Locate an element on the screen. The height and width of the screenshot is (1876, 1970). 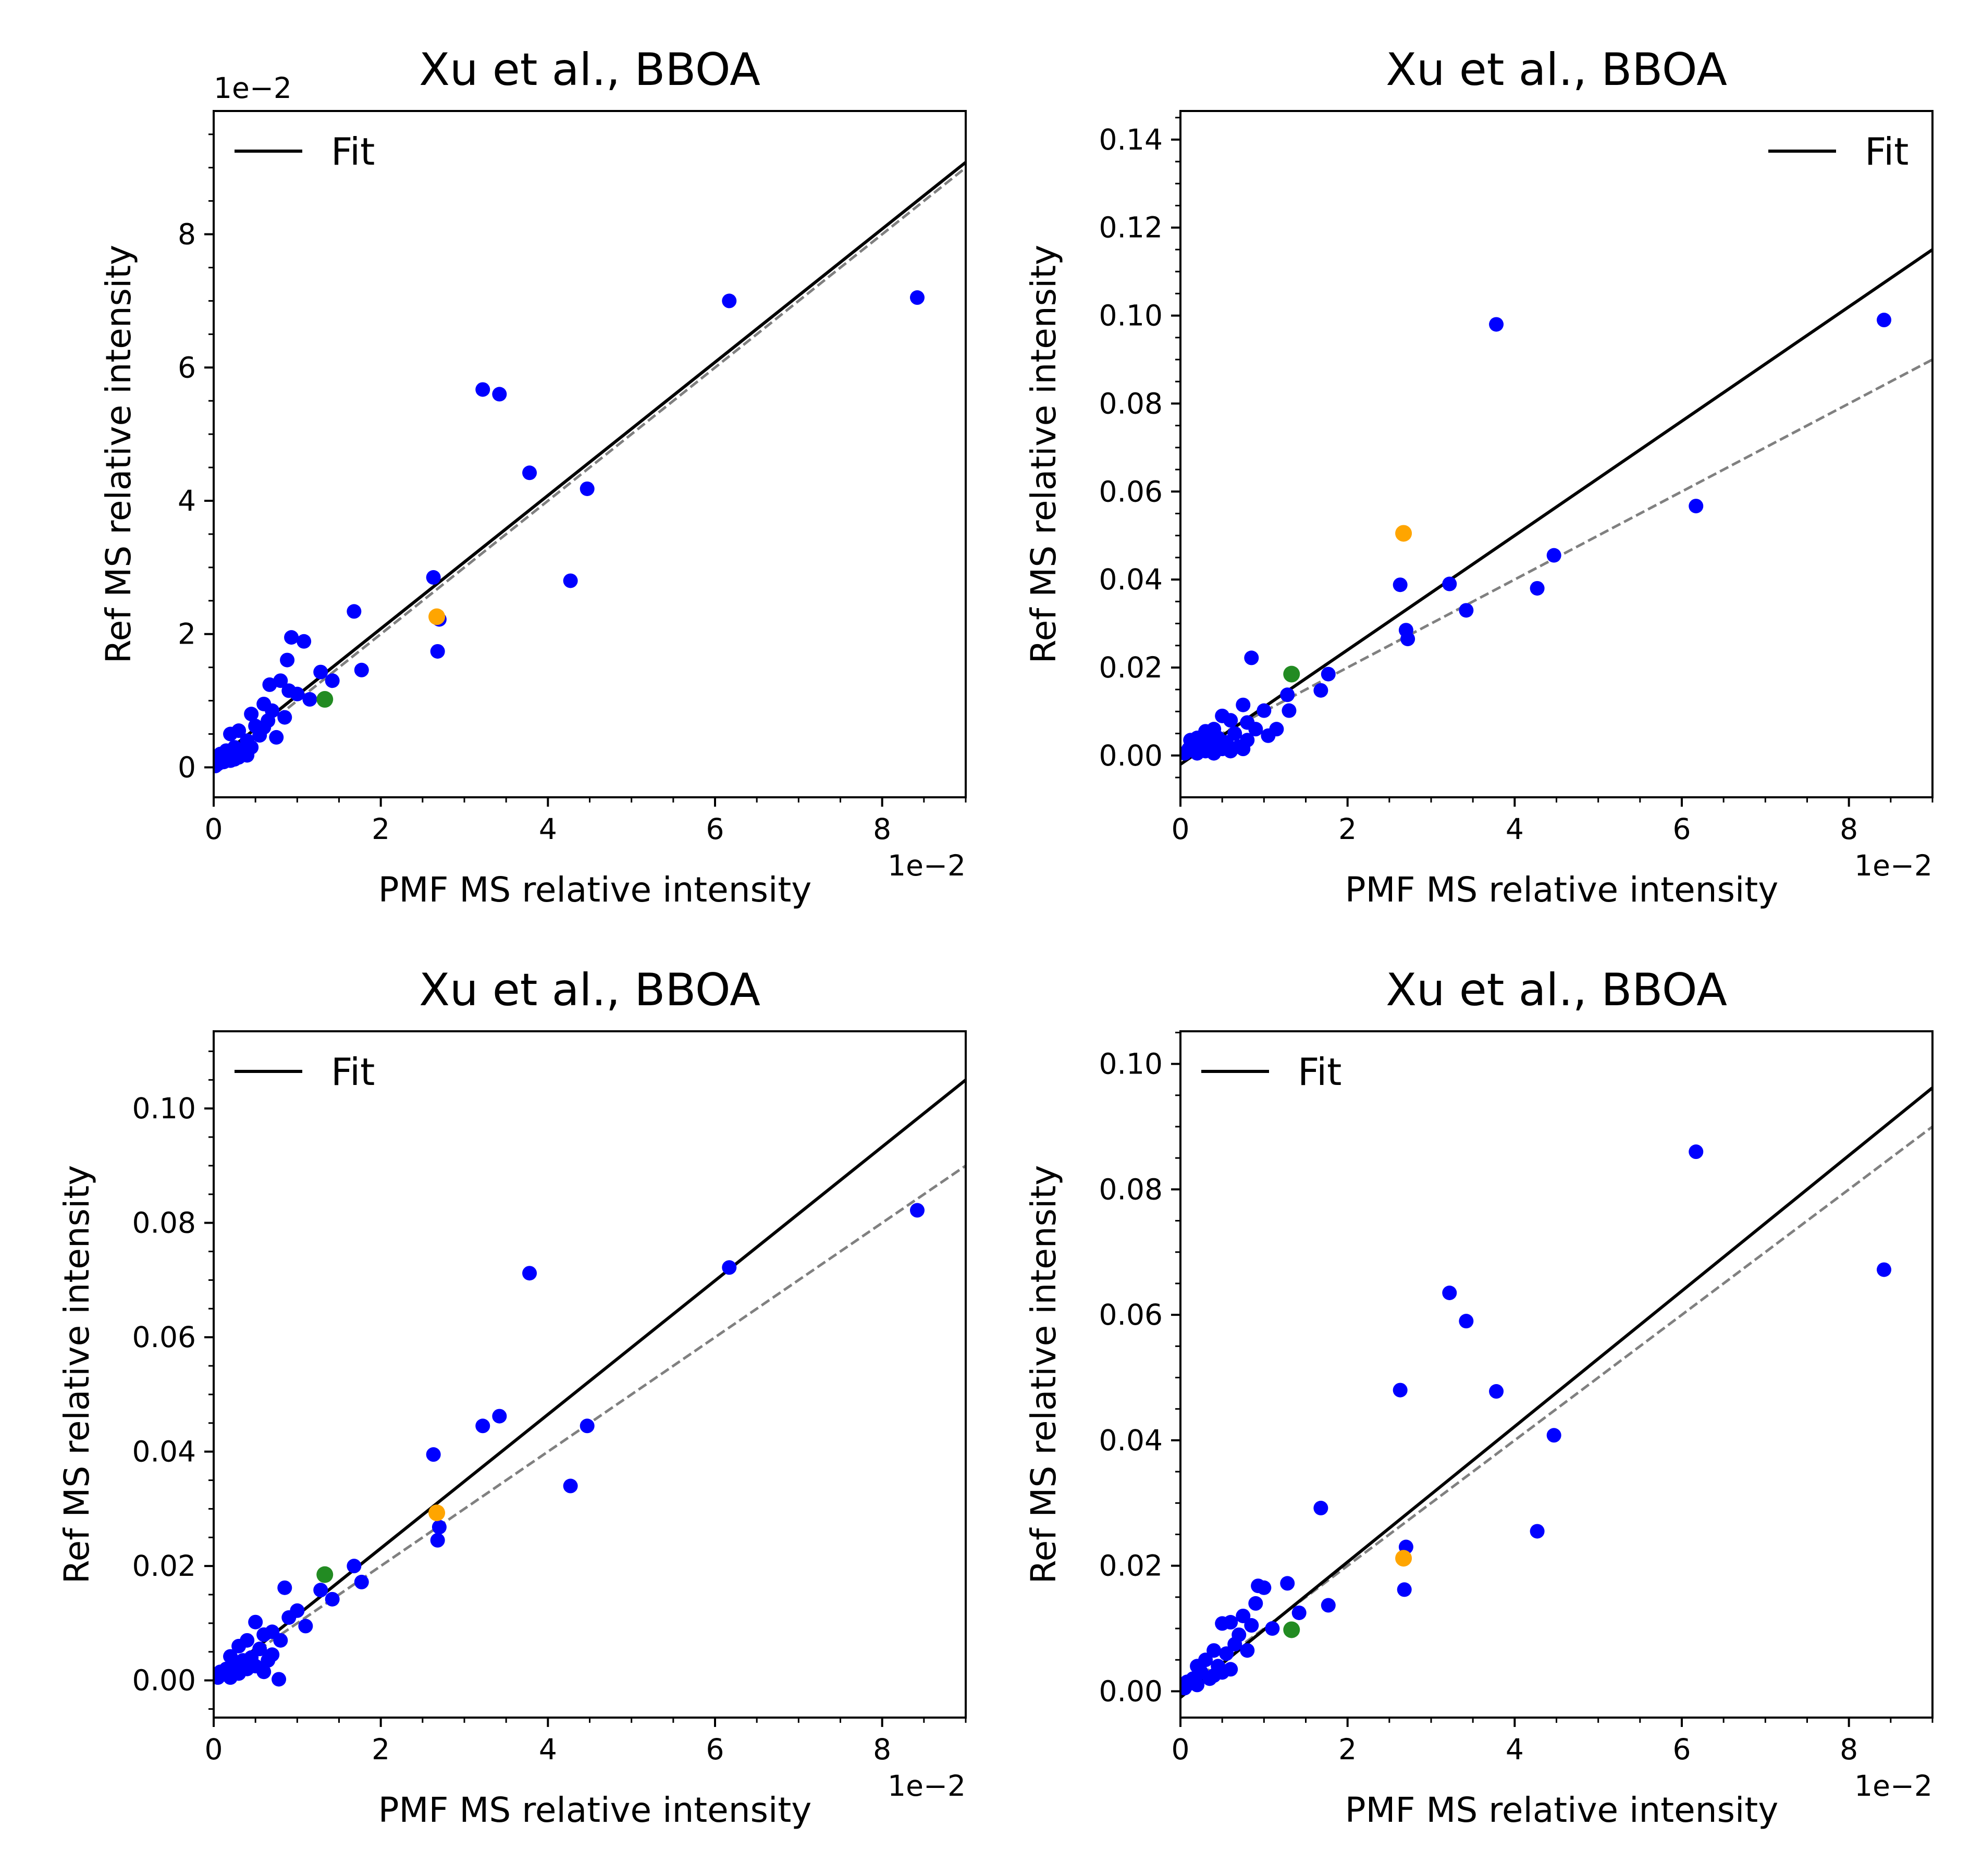
y-tick-label: 0.04 is located at coordinates (1131, 579).